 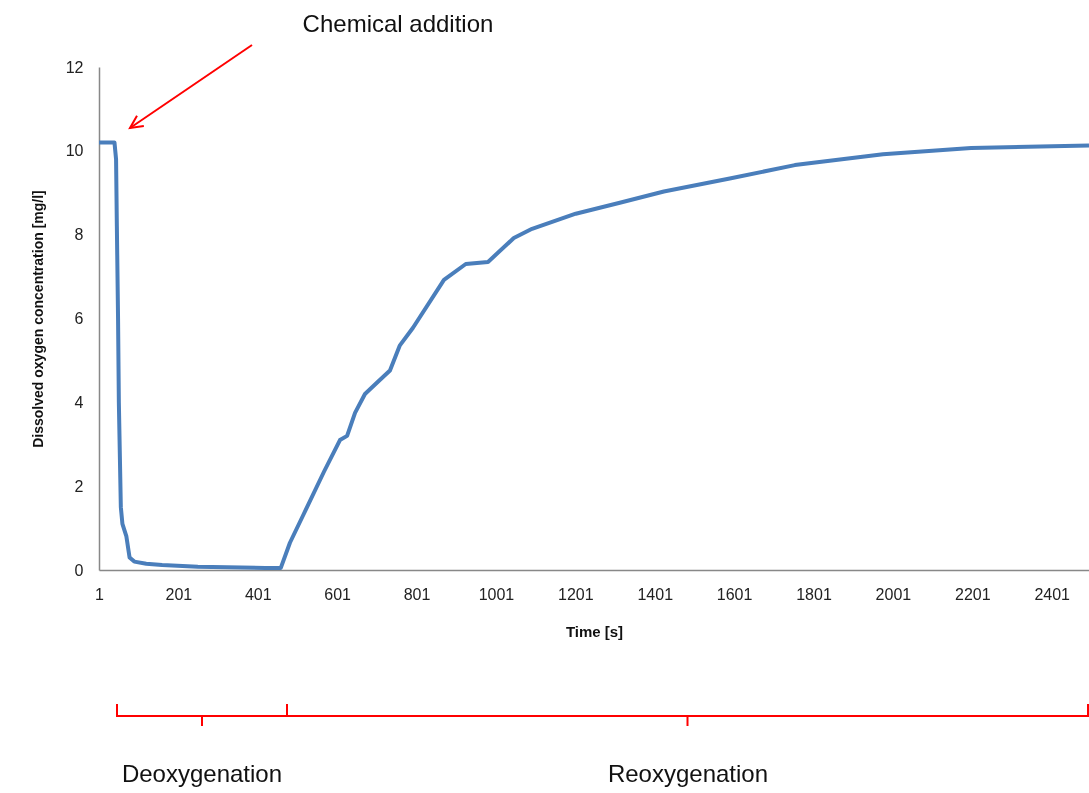 What do you see at coordinates (79, 235) in the screenshot?
I see `y-tick-label: 8` at bounding box center [79, 235].